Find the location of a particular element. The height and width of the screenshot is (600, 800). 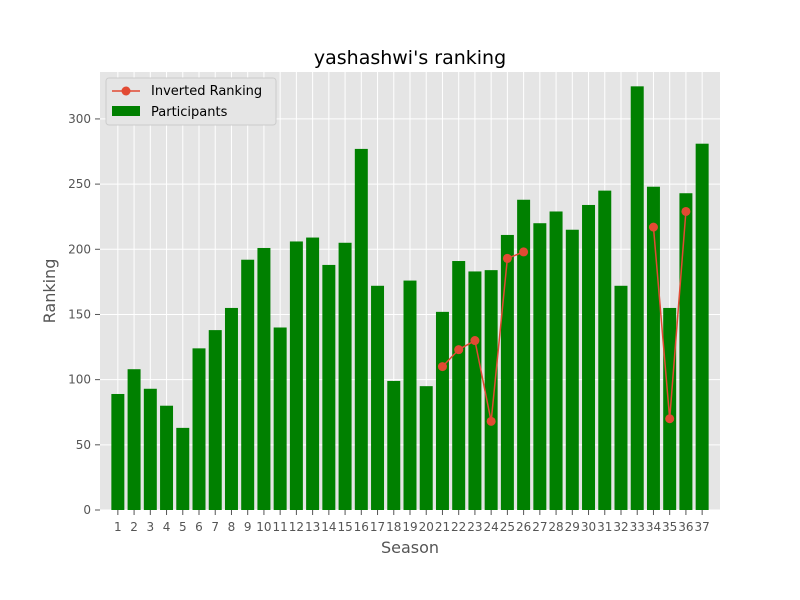

y-axis: 0 50 100 150 200 250 300 is located at coordinates (84, 314).